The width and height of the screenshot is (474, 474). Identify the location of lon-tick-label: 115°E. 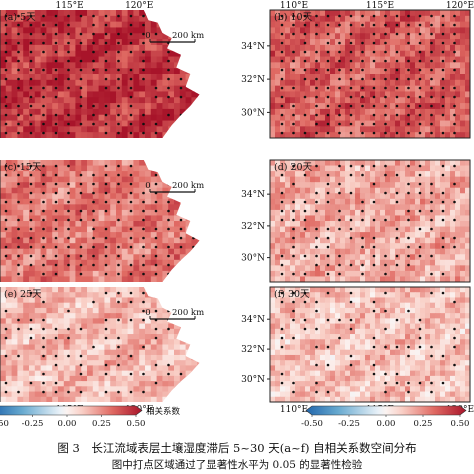
(69, 6).